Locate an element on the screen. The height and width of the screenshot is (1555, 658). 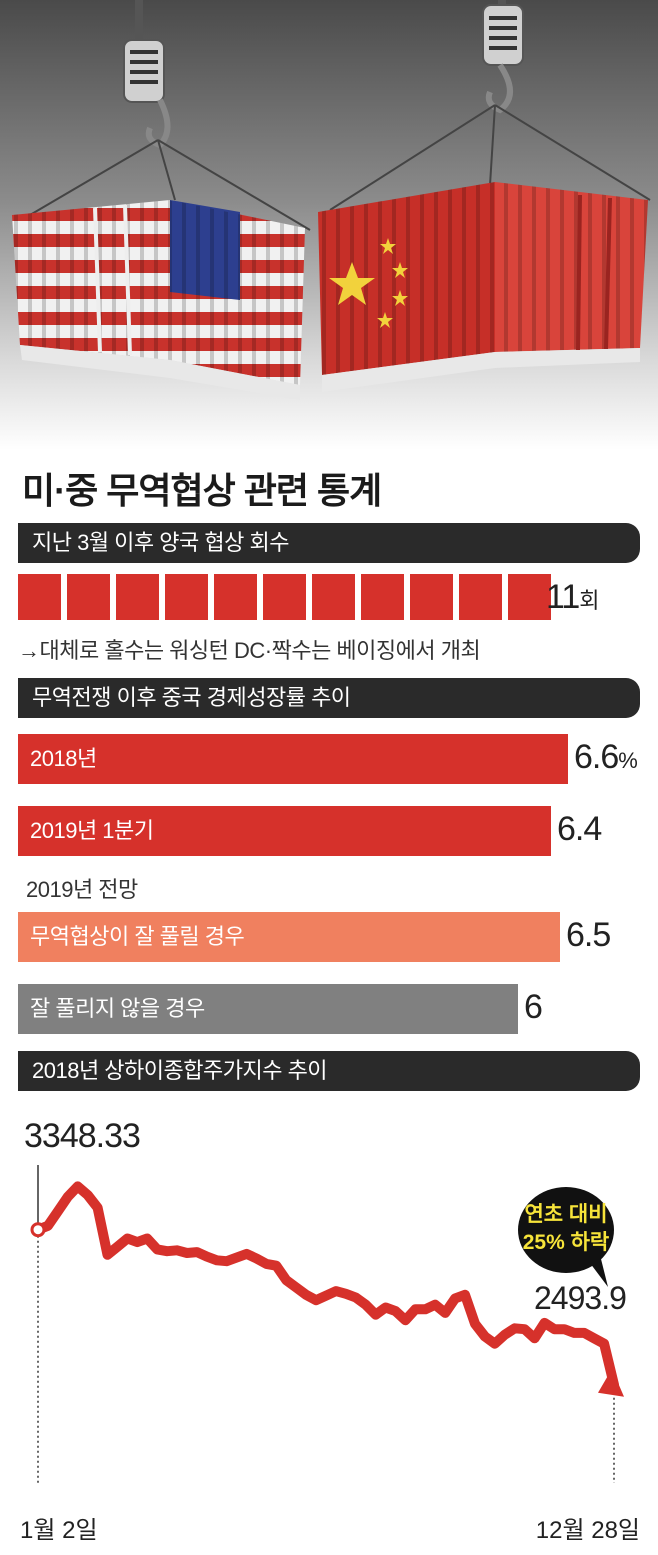
growth-bar-good: 무역협상이 잘 풀릴 경우 is located at coordinates (289, 937).